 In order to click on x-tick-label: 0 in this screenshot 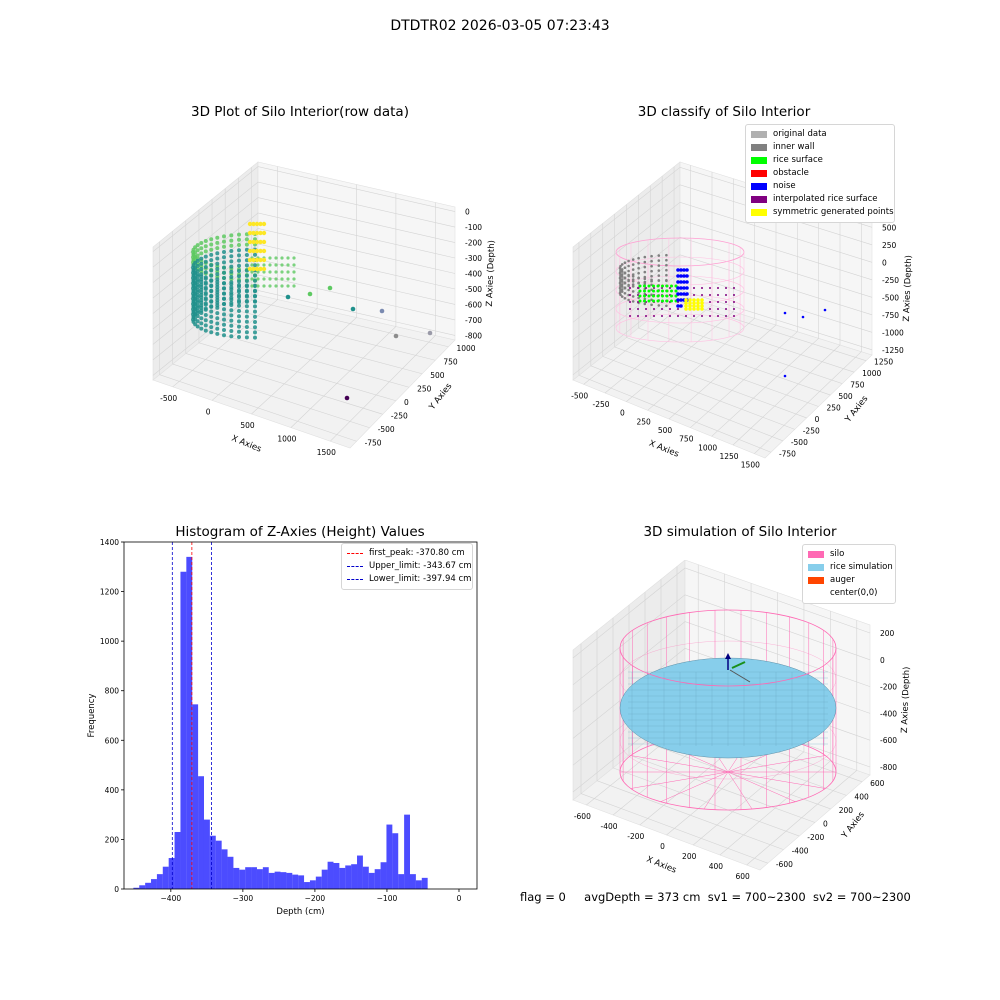, I will do `click(622, 413)`.